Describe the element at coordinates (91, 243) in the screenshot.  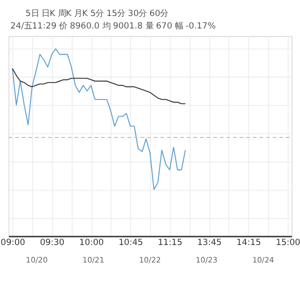
I see `x-tick-label: 10:00` at that location.